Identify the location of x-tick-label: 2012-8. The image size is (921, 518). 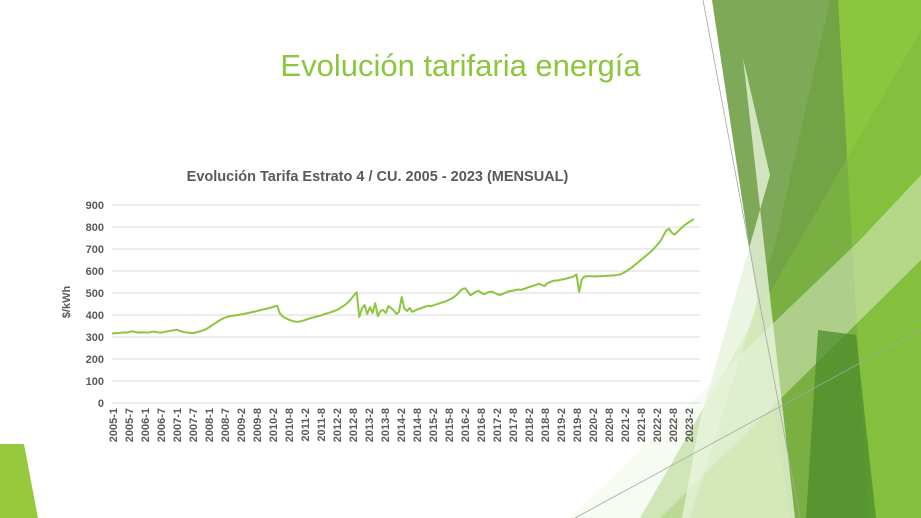
(354, 425).